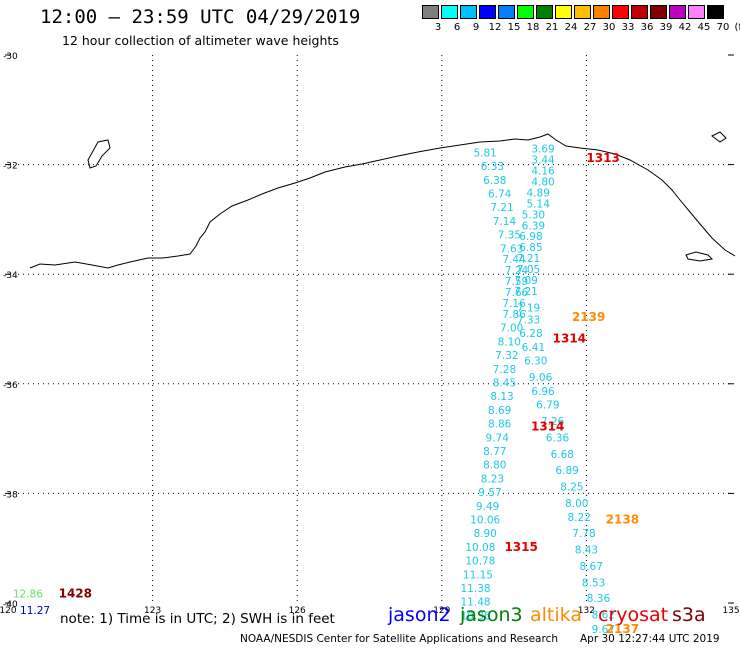 The width and height of the screenshot is (740, 650). I want to click on wave-height-value: 7.00, so click(511, 329).